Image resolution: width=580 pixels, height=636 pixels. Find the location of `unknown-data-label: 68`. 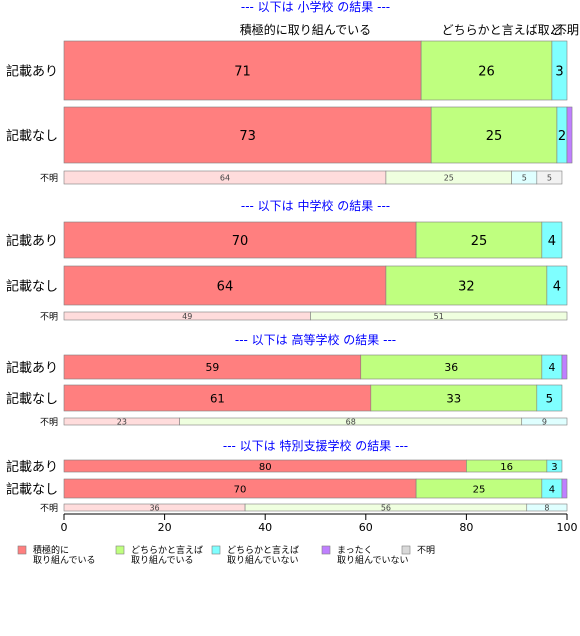

unknown-data-label: 68 is located at coordinates (351, 422).